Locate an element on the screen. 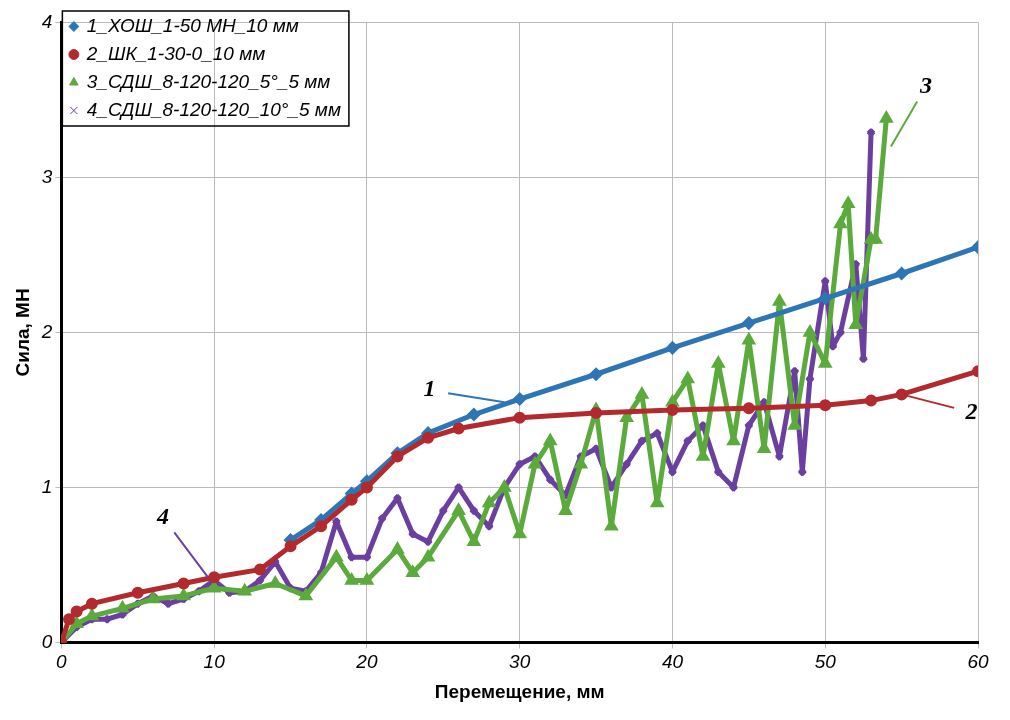 The height and width of the screenshot is (720, 1010). x-tick-label: 50 is located at coordinates (825, 662).